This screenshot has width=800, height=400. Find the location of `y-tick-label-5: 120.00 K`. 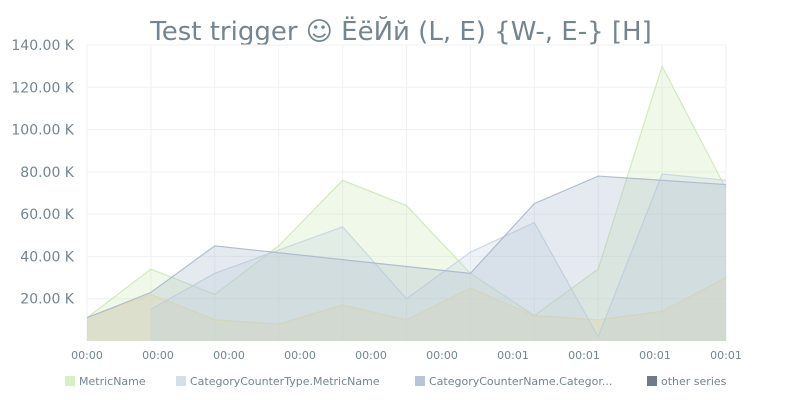

y-tick-label-5: 120.00 K is located at coordinates (42, 88).